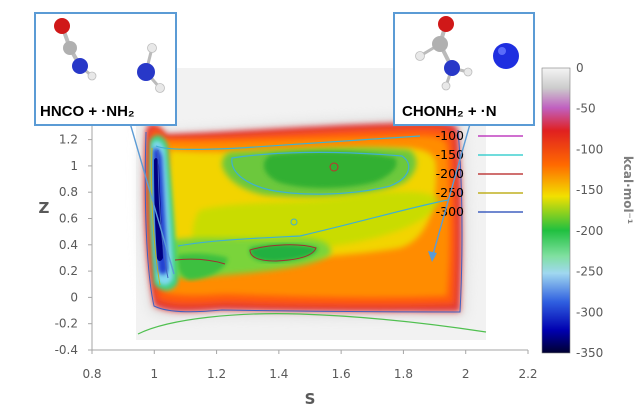  I want to click on contour-legend-label: -300, so click(450, 211).